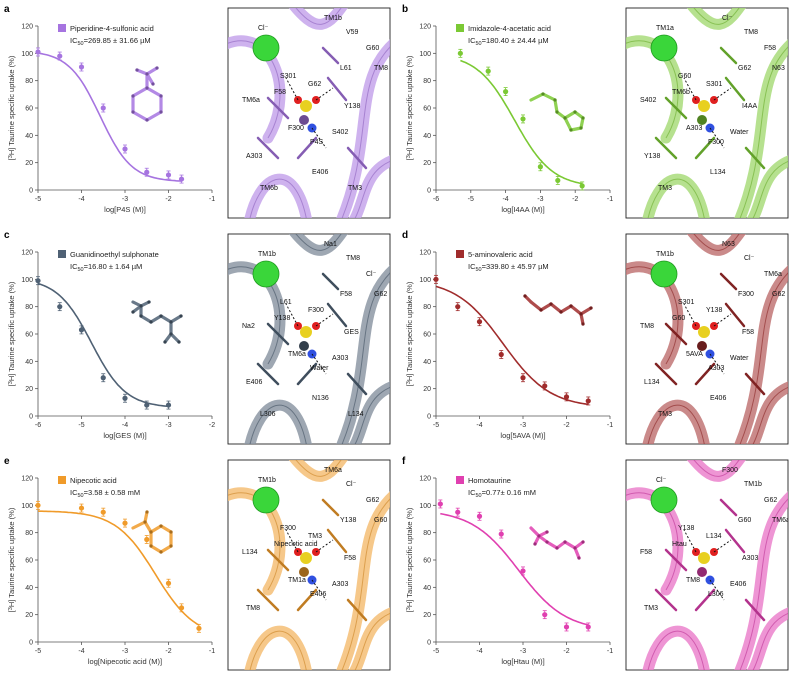 This screenshot has height=681, width=800. What do you see at coordinates (405, 235) in the screenshot?
I see `panel-label: d` at bounding box center [405, 235].